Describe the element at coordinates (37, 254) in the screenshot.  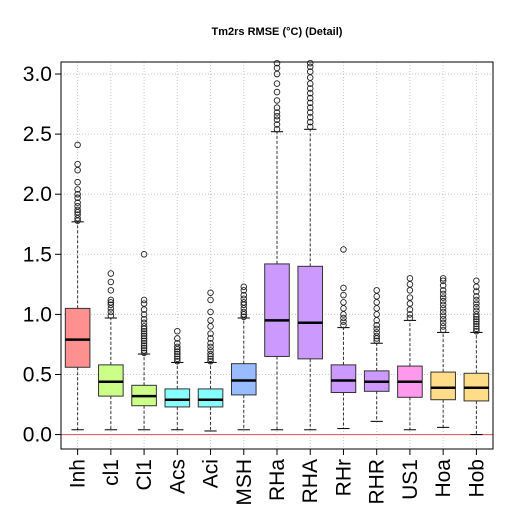
I see `y-tick-label: 1.5` at that location.